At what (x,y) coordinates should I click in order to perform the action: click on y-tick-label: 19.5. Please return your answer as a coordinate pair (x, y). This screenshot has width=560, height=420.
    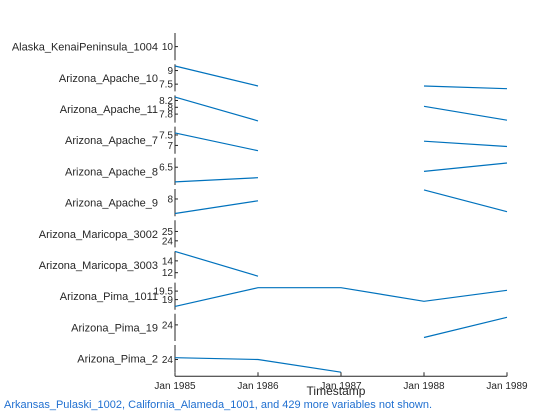
    Looking at the image, I should click on (164, 292).